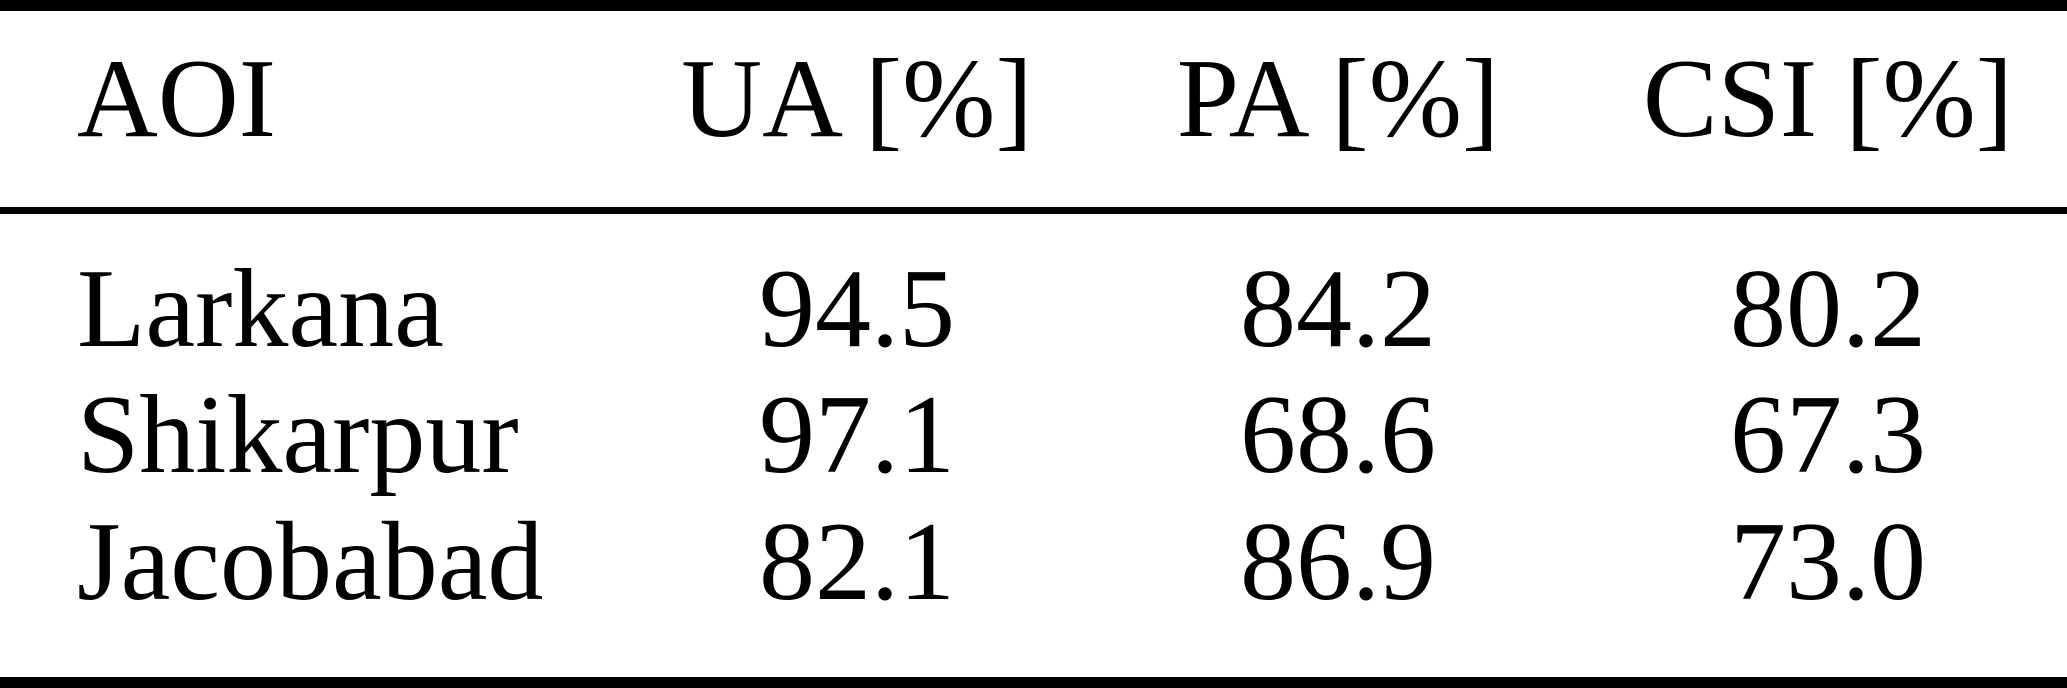  What do you see at coordinates (1033, 210) in the screenshot?
I see `table-header-rule` at bounding box center [1033, 210].